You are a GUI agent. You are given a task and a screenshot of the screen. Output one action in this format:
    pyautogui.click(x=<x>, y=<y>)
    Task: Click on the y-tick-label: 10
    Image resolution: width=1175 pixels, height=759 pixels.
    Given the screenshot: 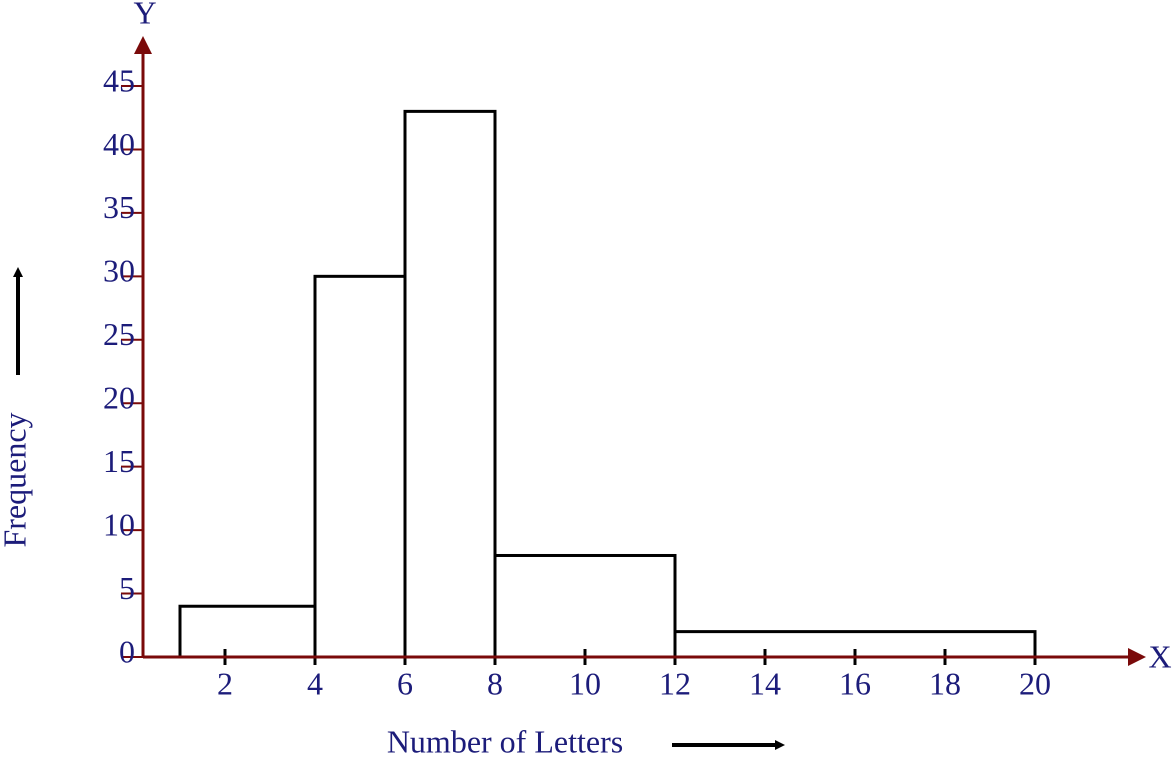 What is the action you would take?
    pyautogui.click(x=119, y=524)
    